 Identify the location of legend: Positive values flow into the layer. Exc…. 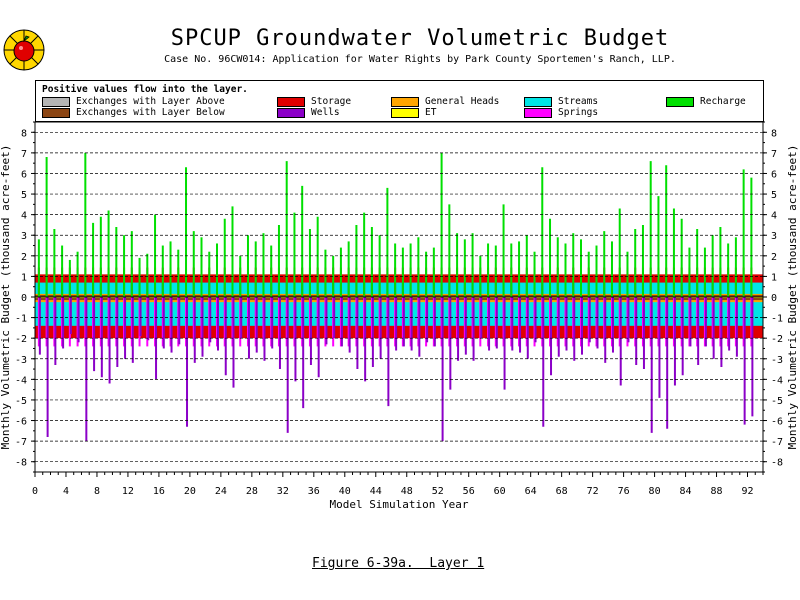
(399, 101).